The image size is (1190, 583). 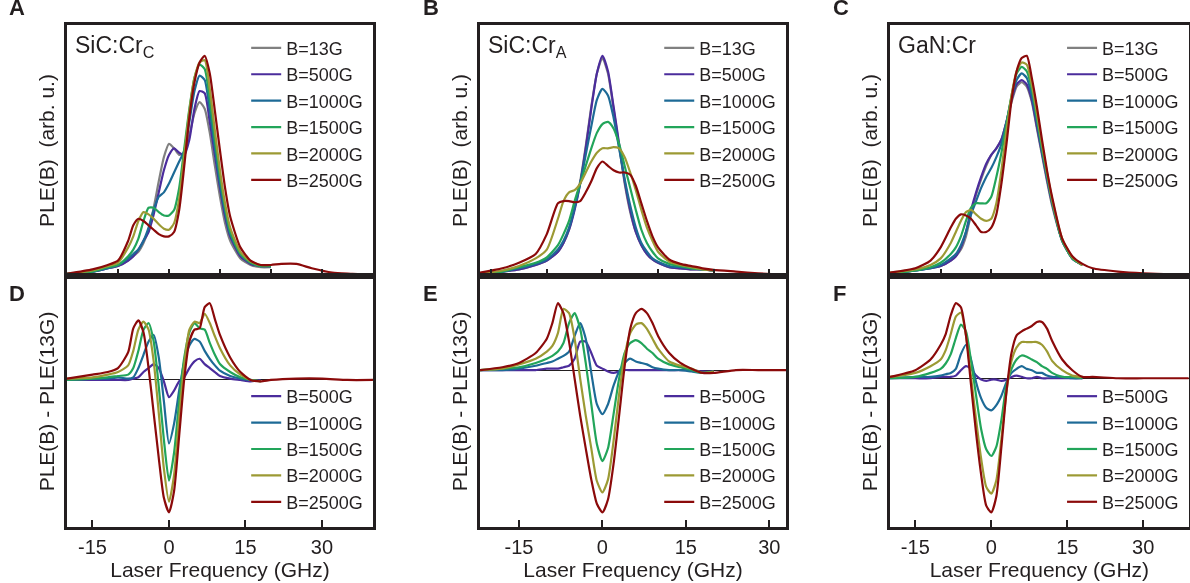 I want to click on annotation: SiC:Cr$_{A}$, so click(x=527, y=46).